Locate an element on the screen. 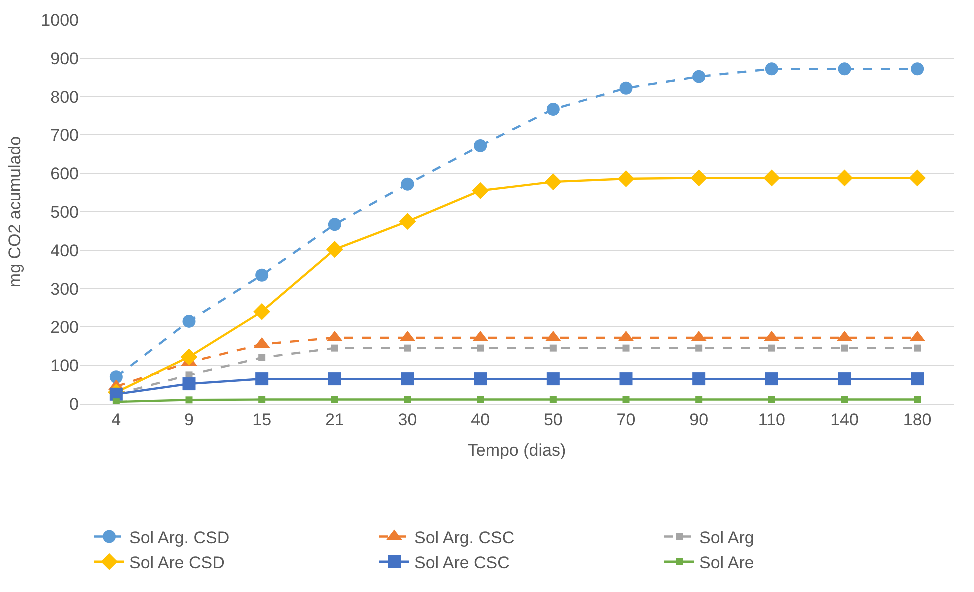  x-tick-label: 110 is located at coordinates (772, 420).